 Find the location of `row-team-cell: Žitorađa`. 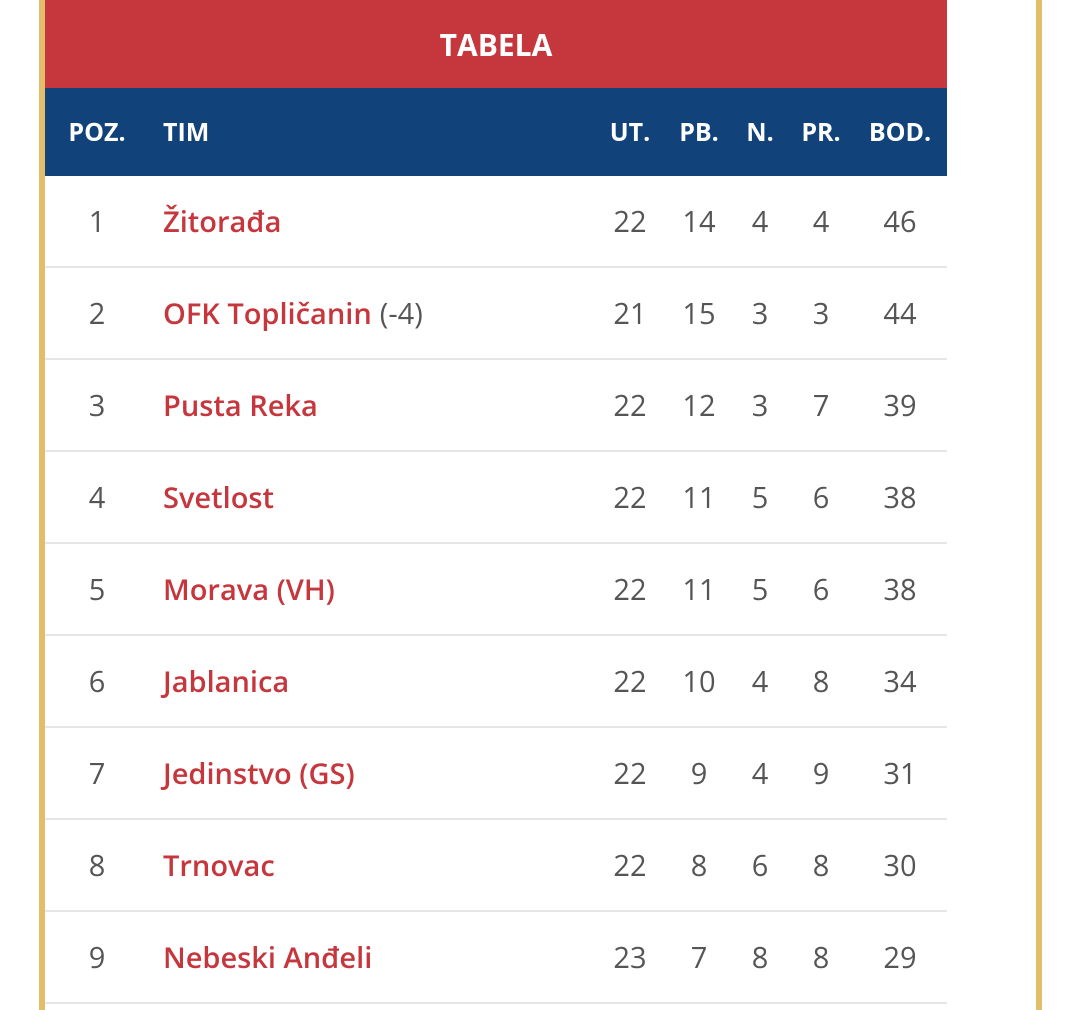

row-team-cell: Žitorađa is located at coordinates (383, 221).